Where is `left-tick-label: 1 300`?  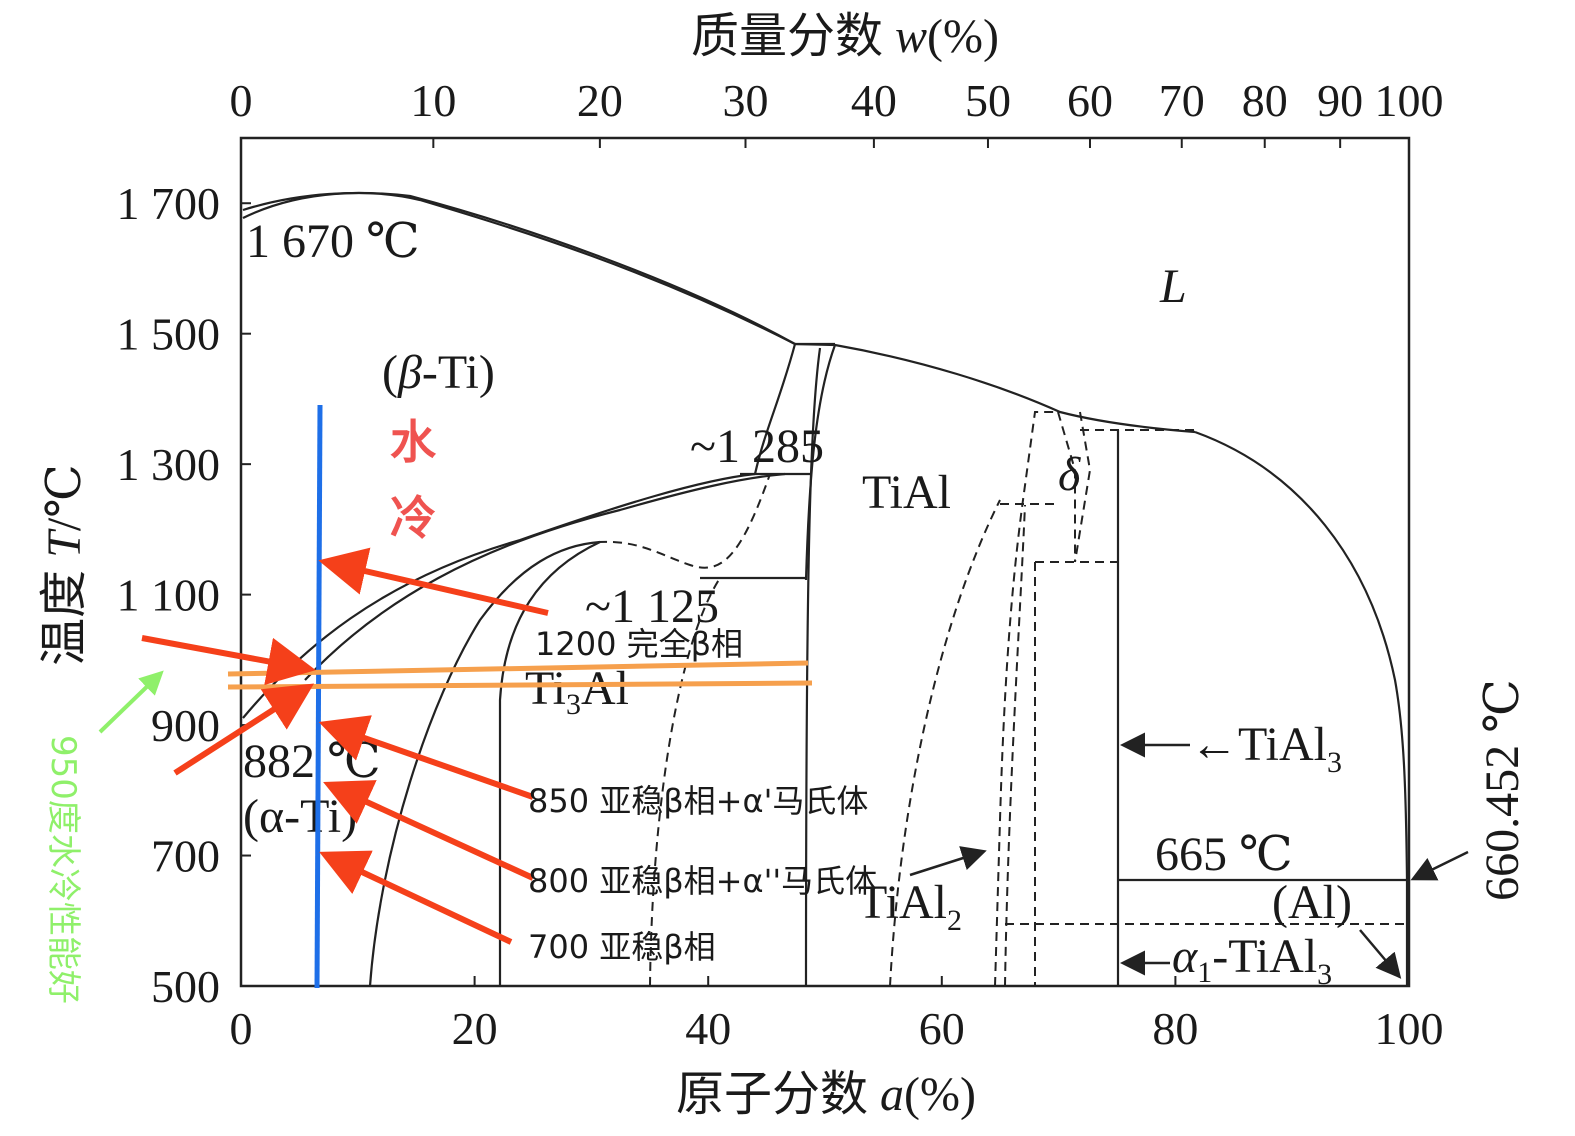 left-tick-label: 1 300 is located at coordinates (169, 464).